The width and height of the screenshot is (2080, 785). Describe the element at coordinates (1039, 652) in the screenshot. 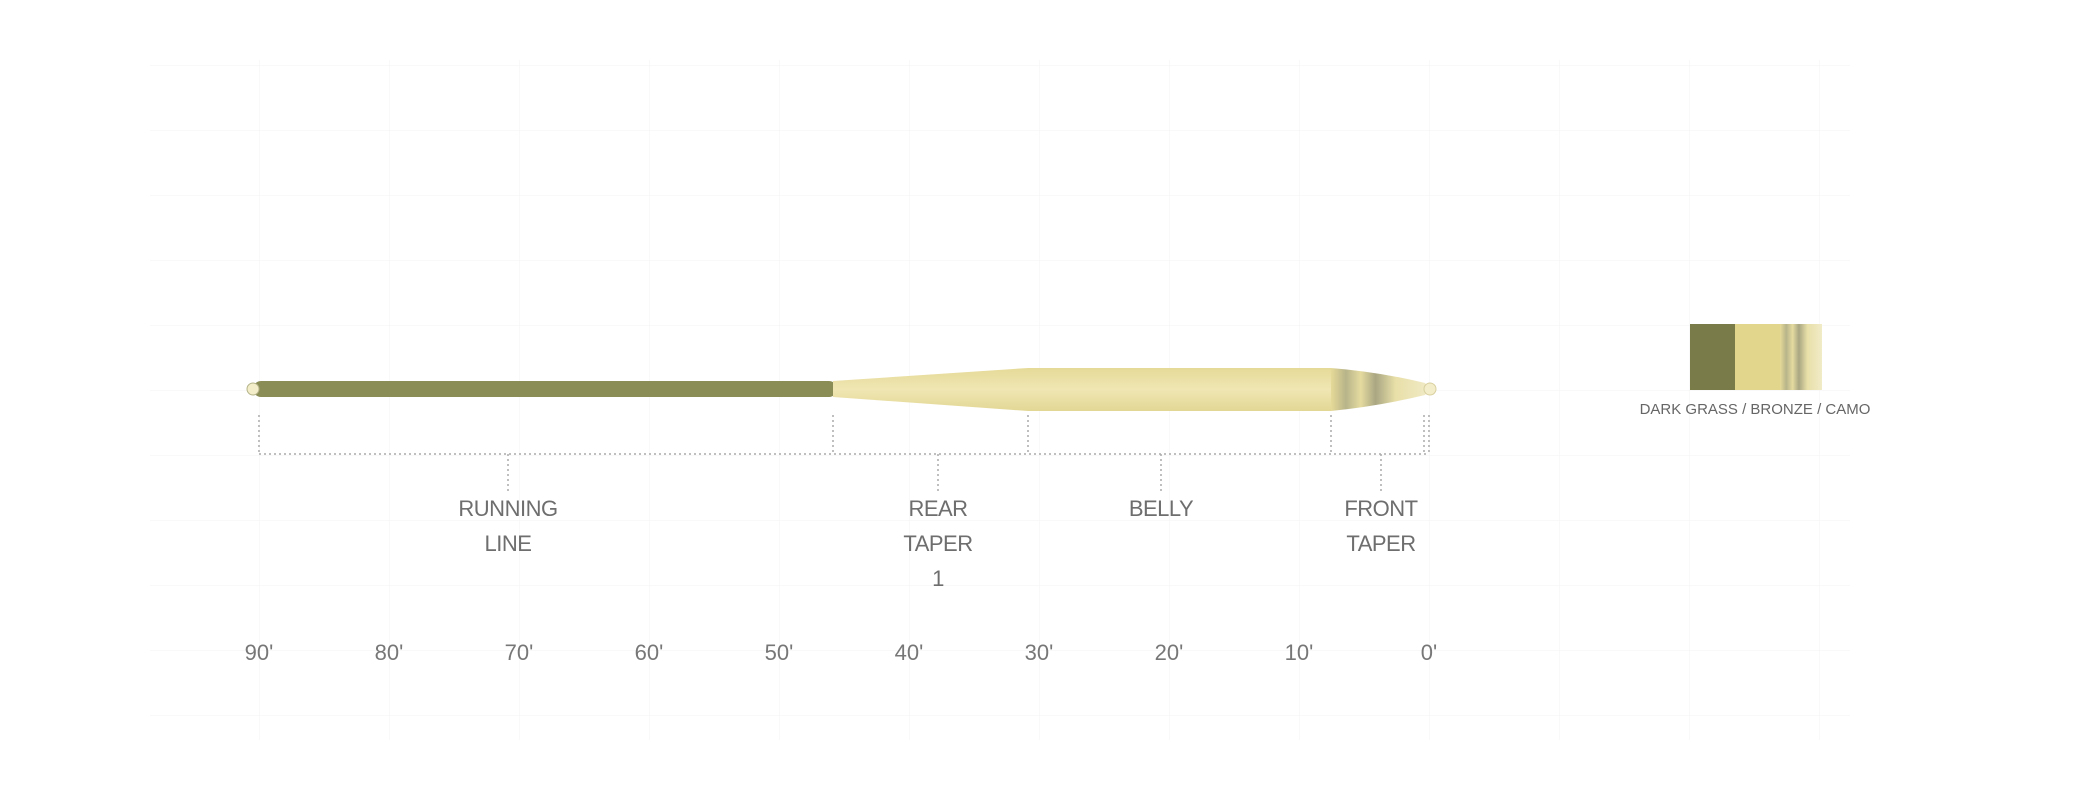

I see `scale-label: 30'` at that location.